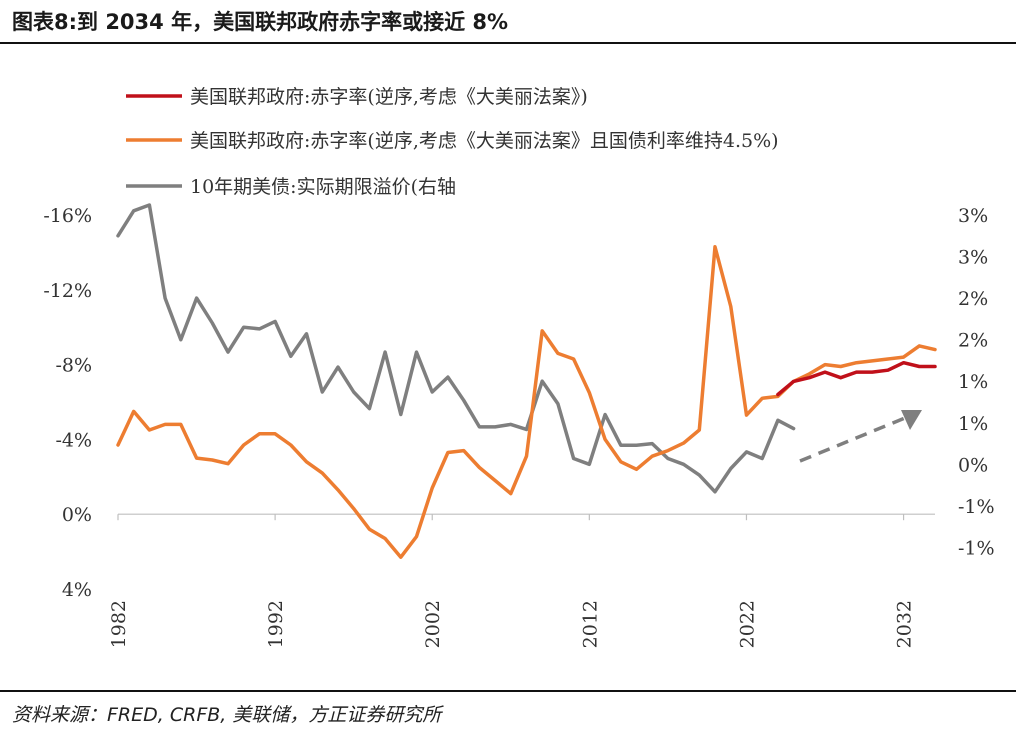 The width and height of the screenshot is (1024, 731). What do you see at coordinates (905, 624) in the screenshot?
I see `x-tick-label: 2032` at bounding box center [905, 624].